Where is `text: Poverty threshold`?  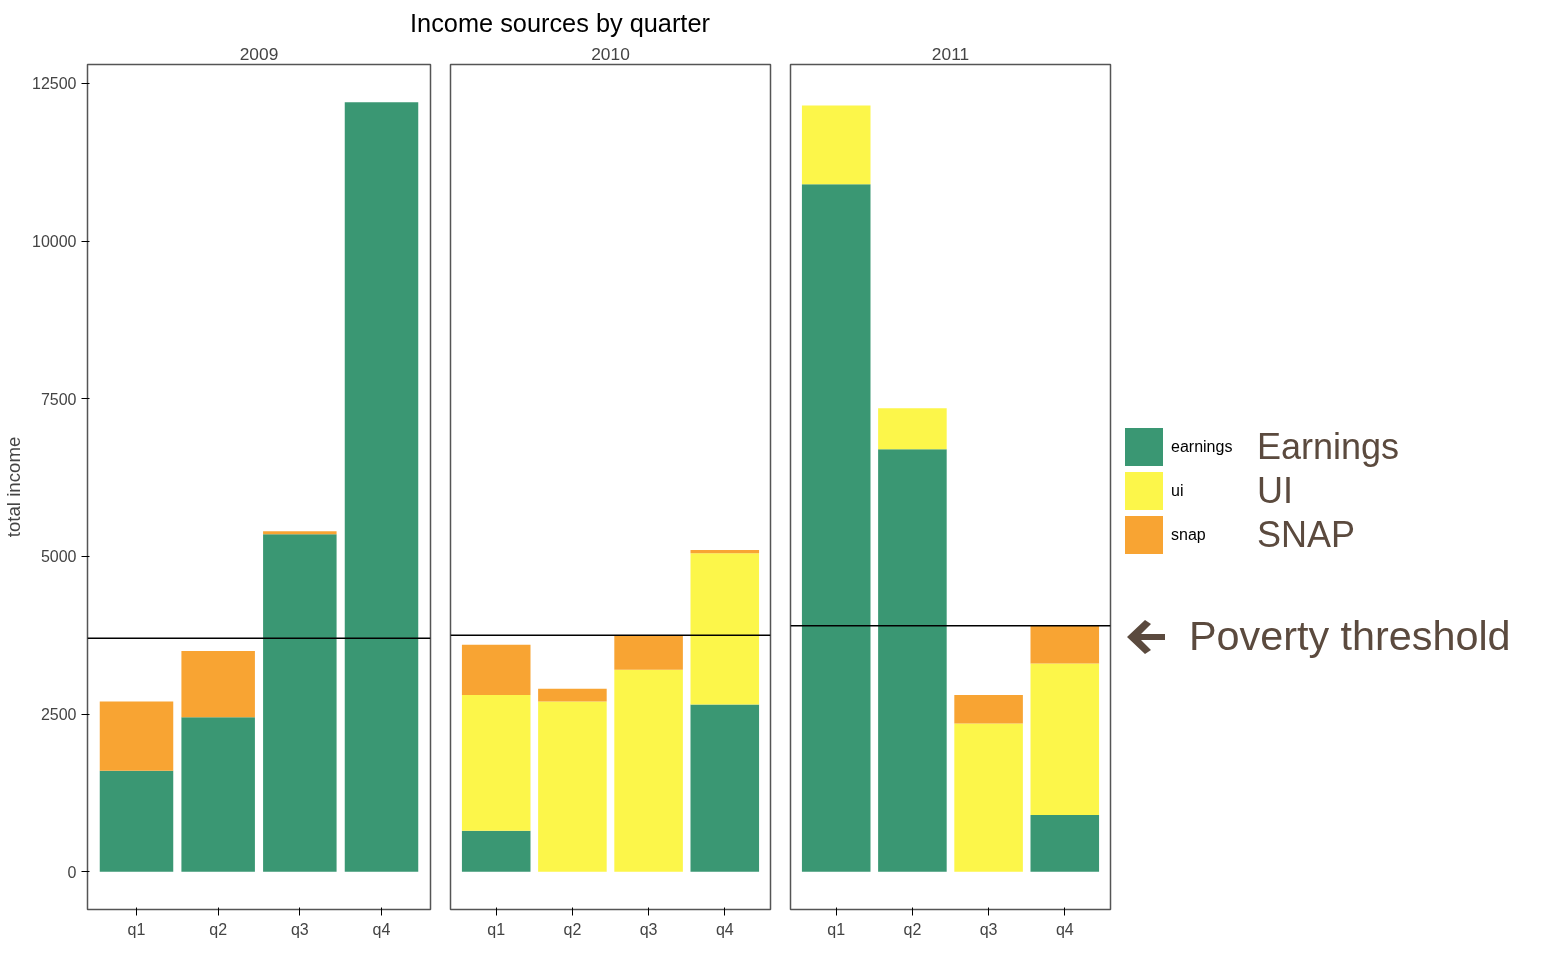
text: Poverty threshold is located at coordinates (1350, 636).